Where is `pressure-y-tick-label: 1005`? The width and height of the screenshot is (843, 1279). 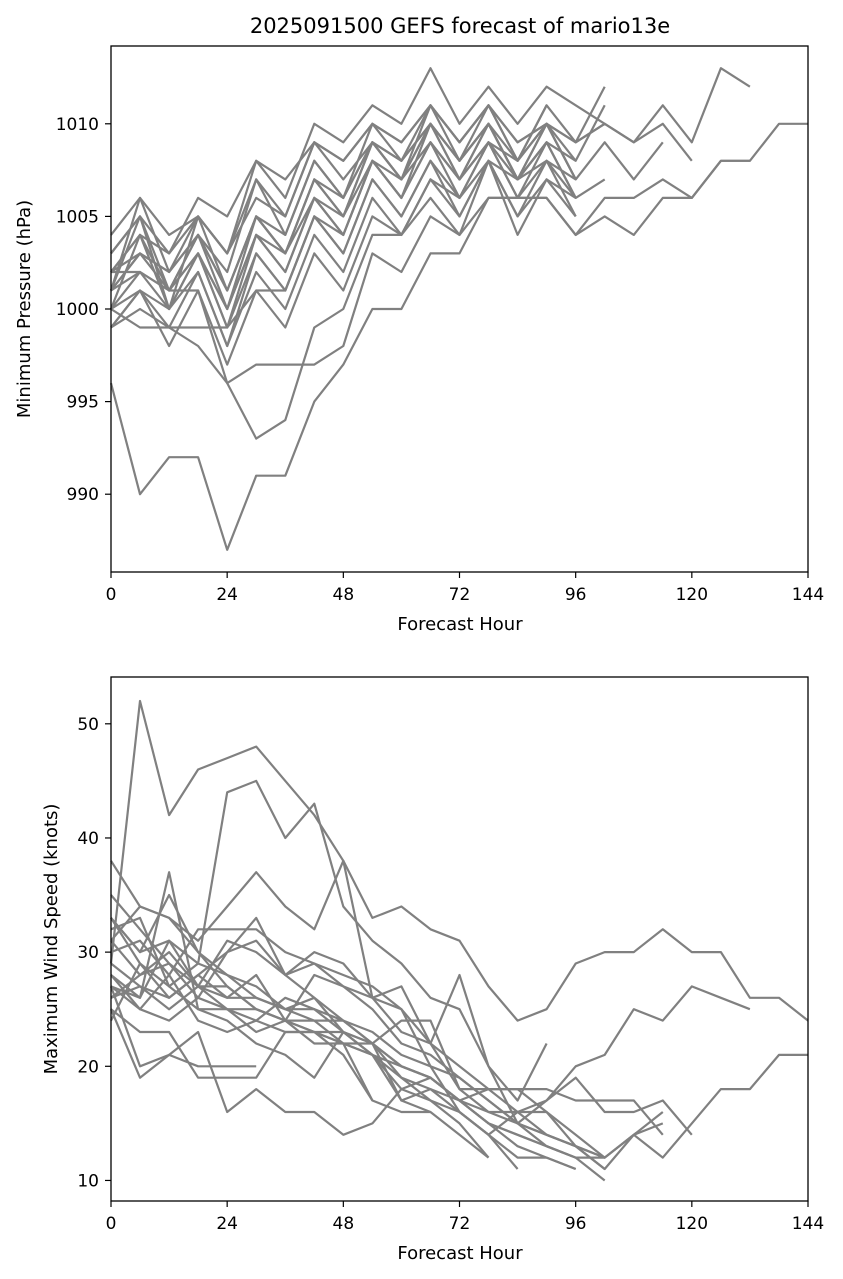
pressure-y-tick-label: 1005 is located at coordinates (77, 217).